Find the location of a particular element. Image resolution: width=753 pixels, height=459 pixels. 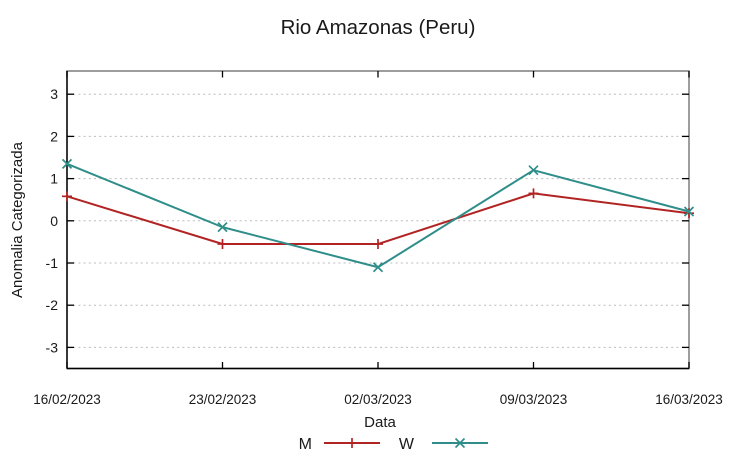

legend-label-series-w: W is located at coordinates (407, 444).